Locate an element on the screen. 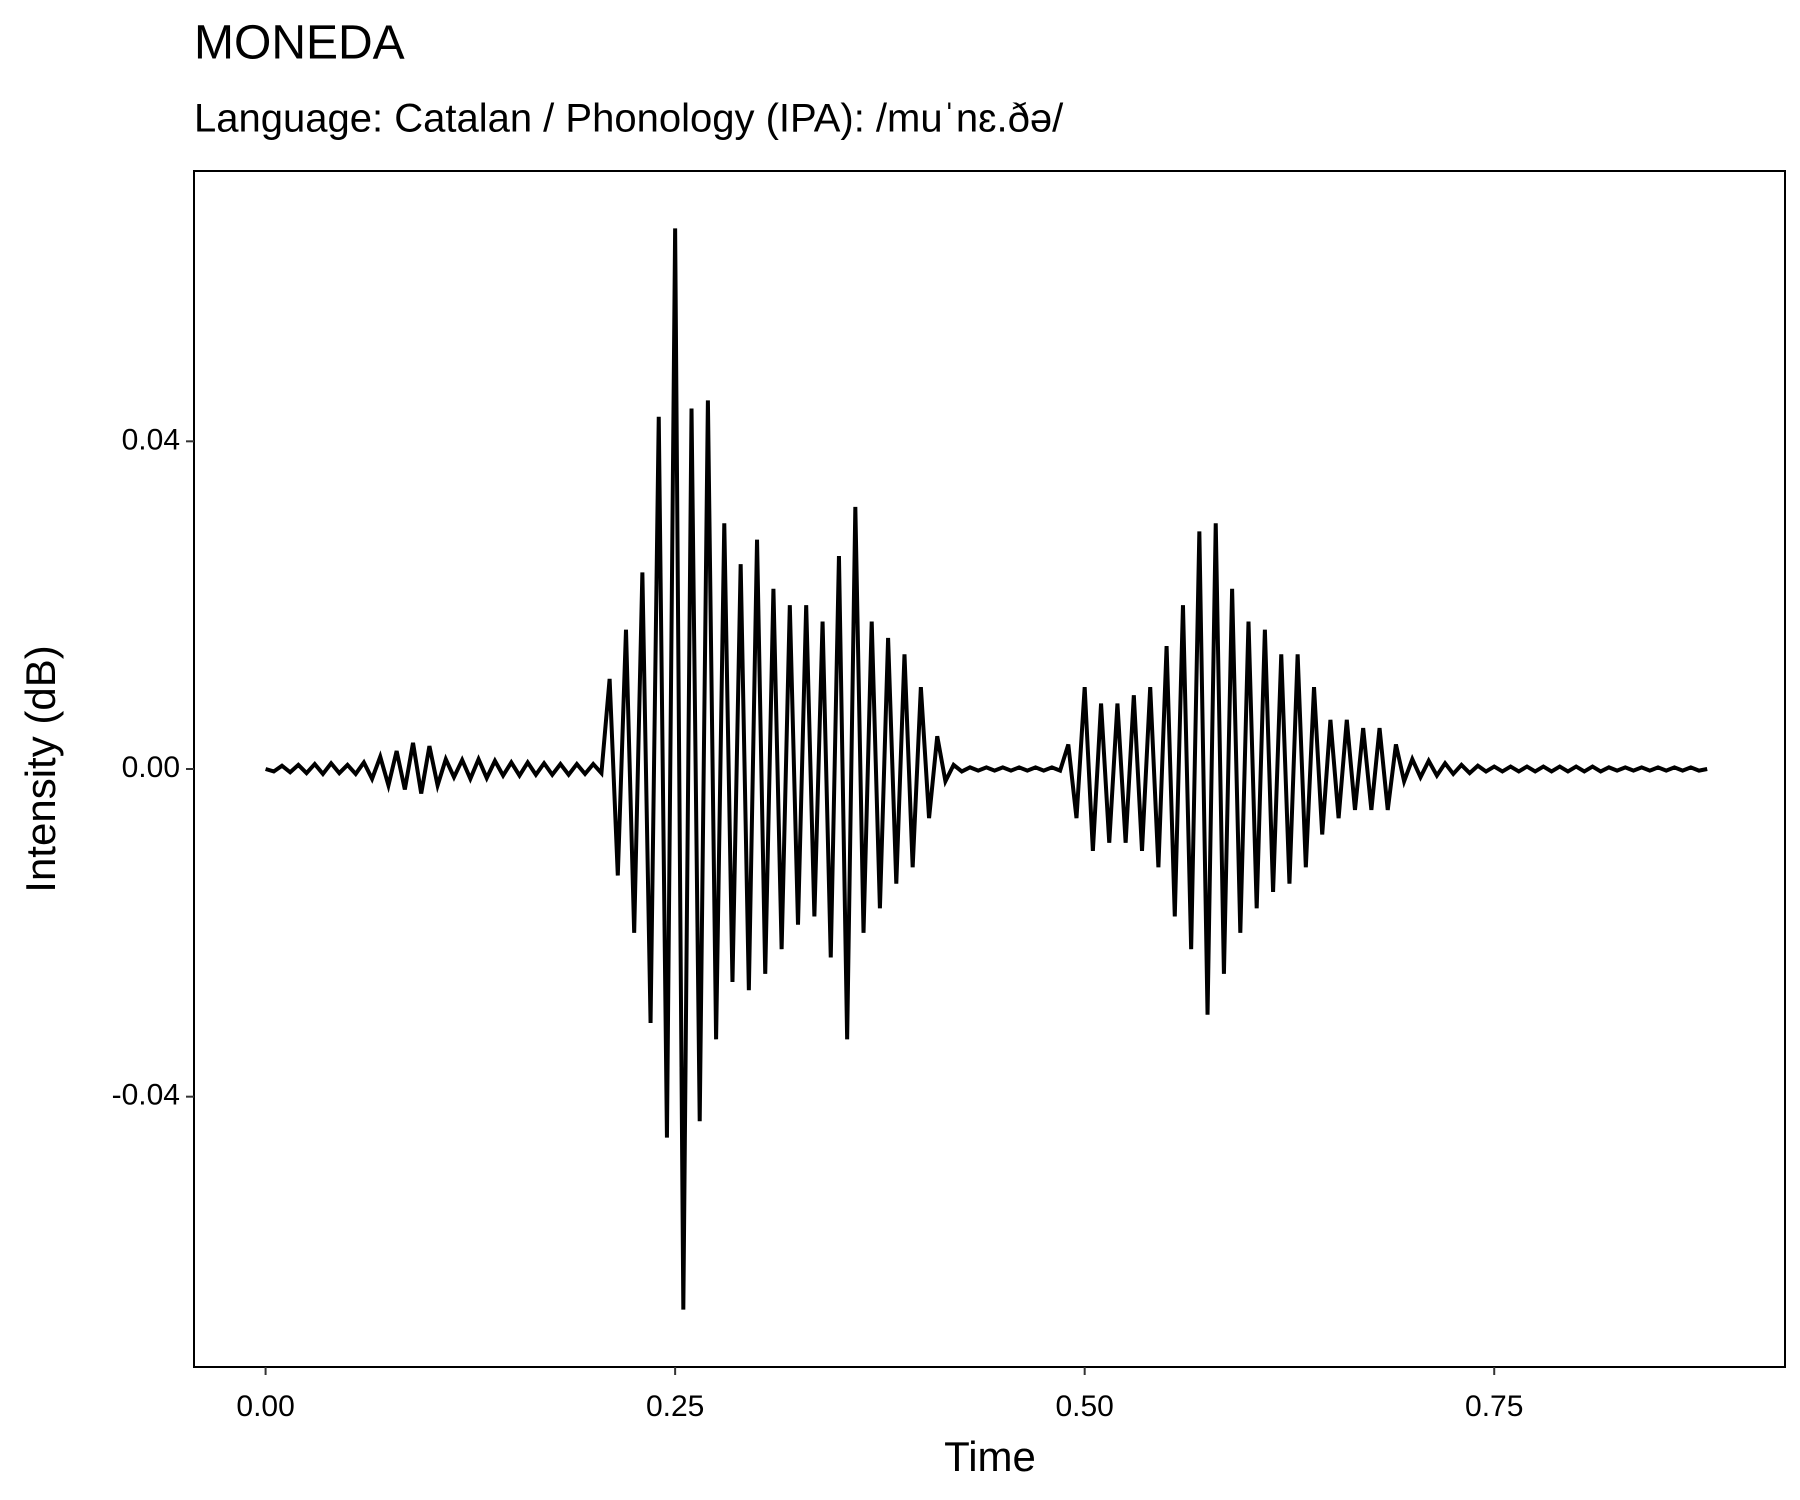 Image resolution: width=1800 pixels, height=1500 pixels. x-tick-label: 0.50 is located at coordinates (1084, 1406).